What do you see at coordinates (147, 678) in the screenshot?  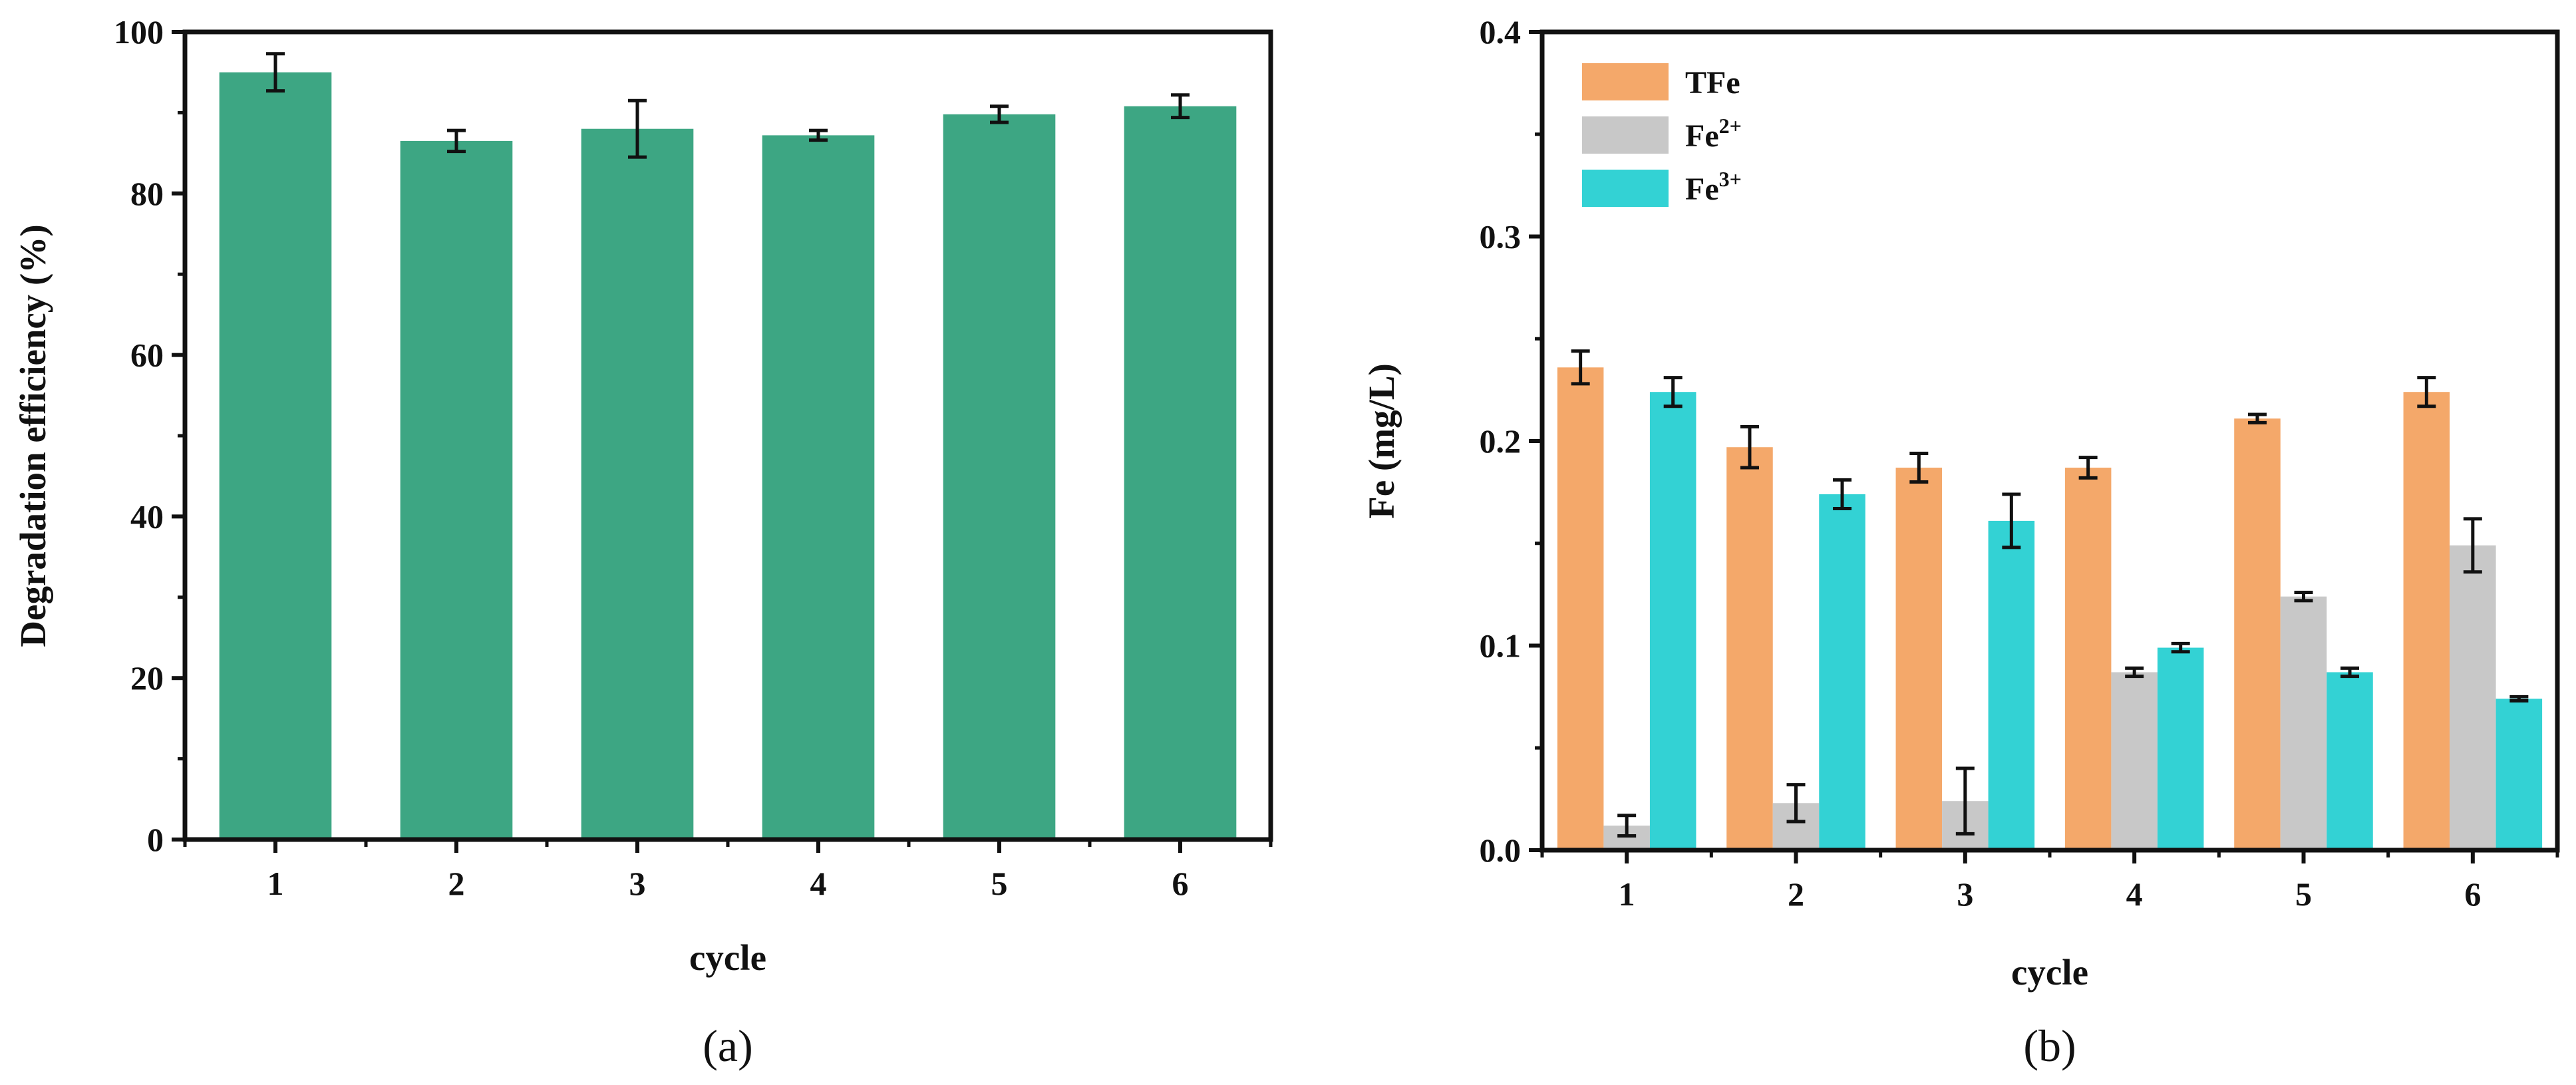 I see `panel-a-ytick-label: 20` at bounding box center [147, 678].